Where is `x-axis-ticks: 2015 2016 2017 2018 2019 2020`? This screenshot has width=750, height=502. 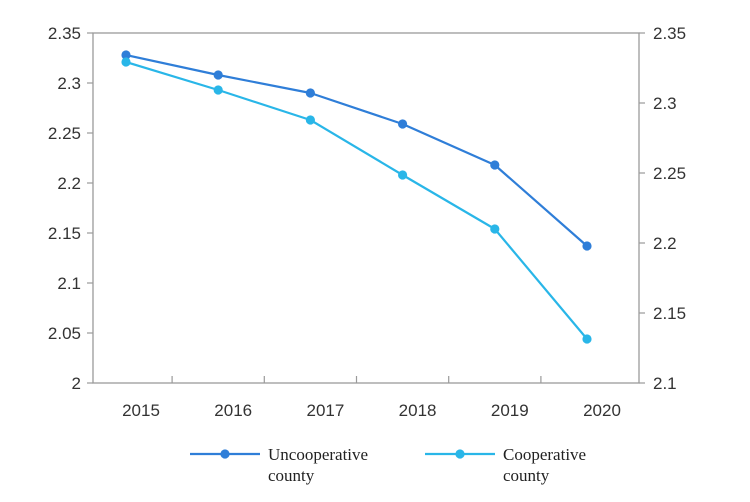 x-axis-ticks: 2015 2016 2017 2018 2019 2020 is located at coordinates (371, 398).